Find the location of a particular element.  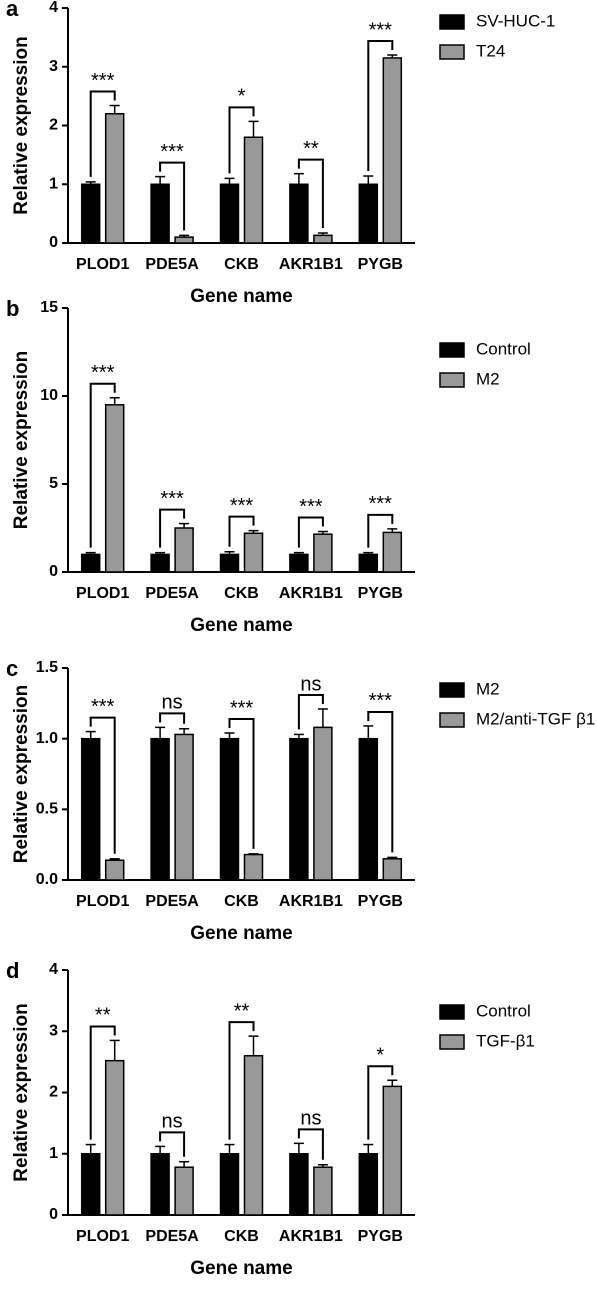

legend-label: M2/anti-TGF β1 is located at coordinates (535, 718).